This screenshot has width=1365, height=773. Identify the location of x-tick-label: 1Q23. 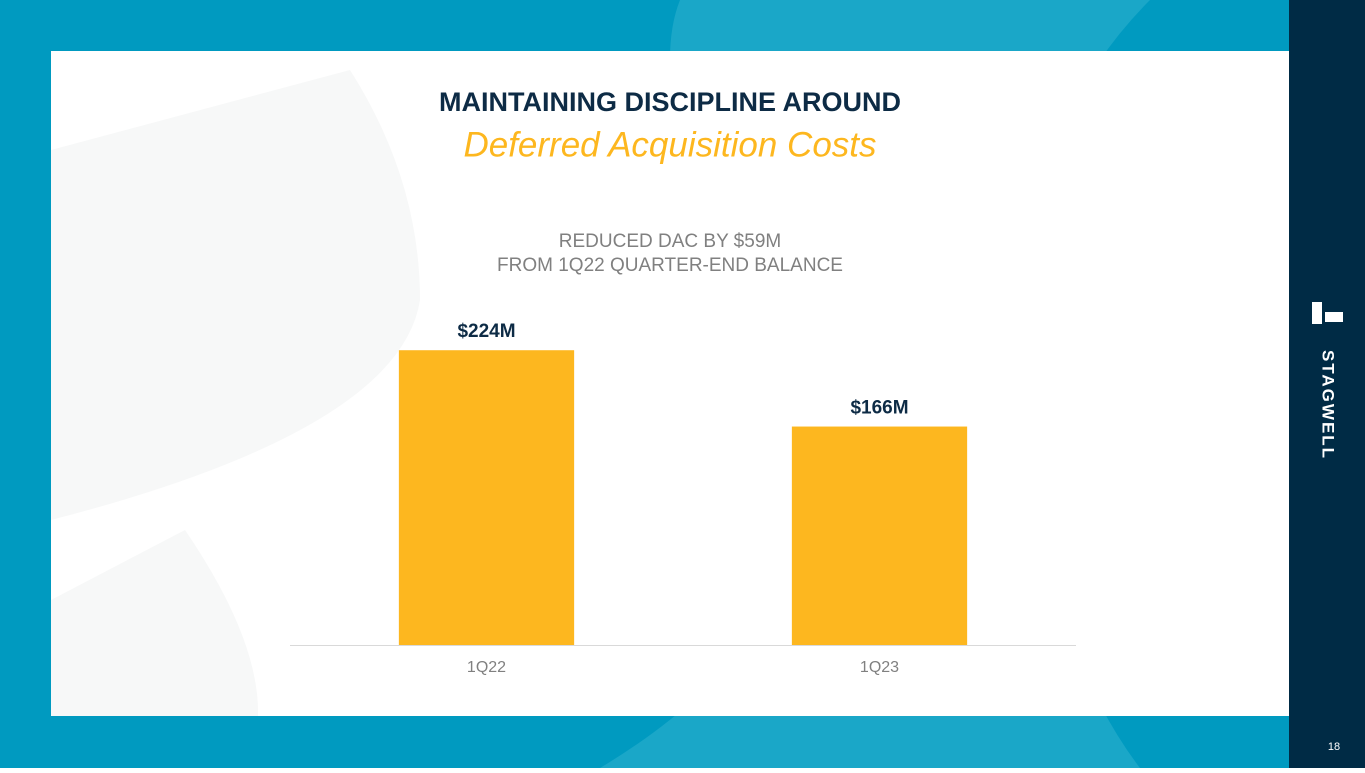
(879, 667).